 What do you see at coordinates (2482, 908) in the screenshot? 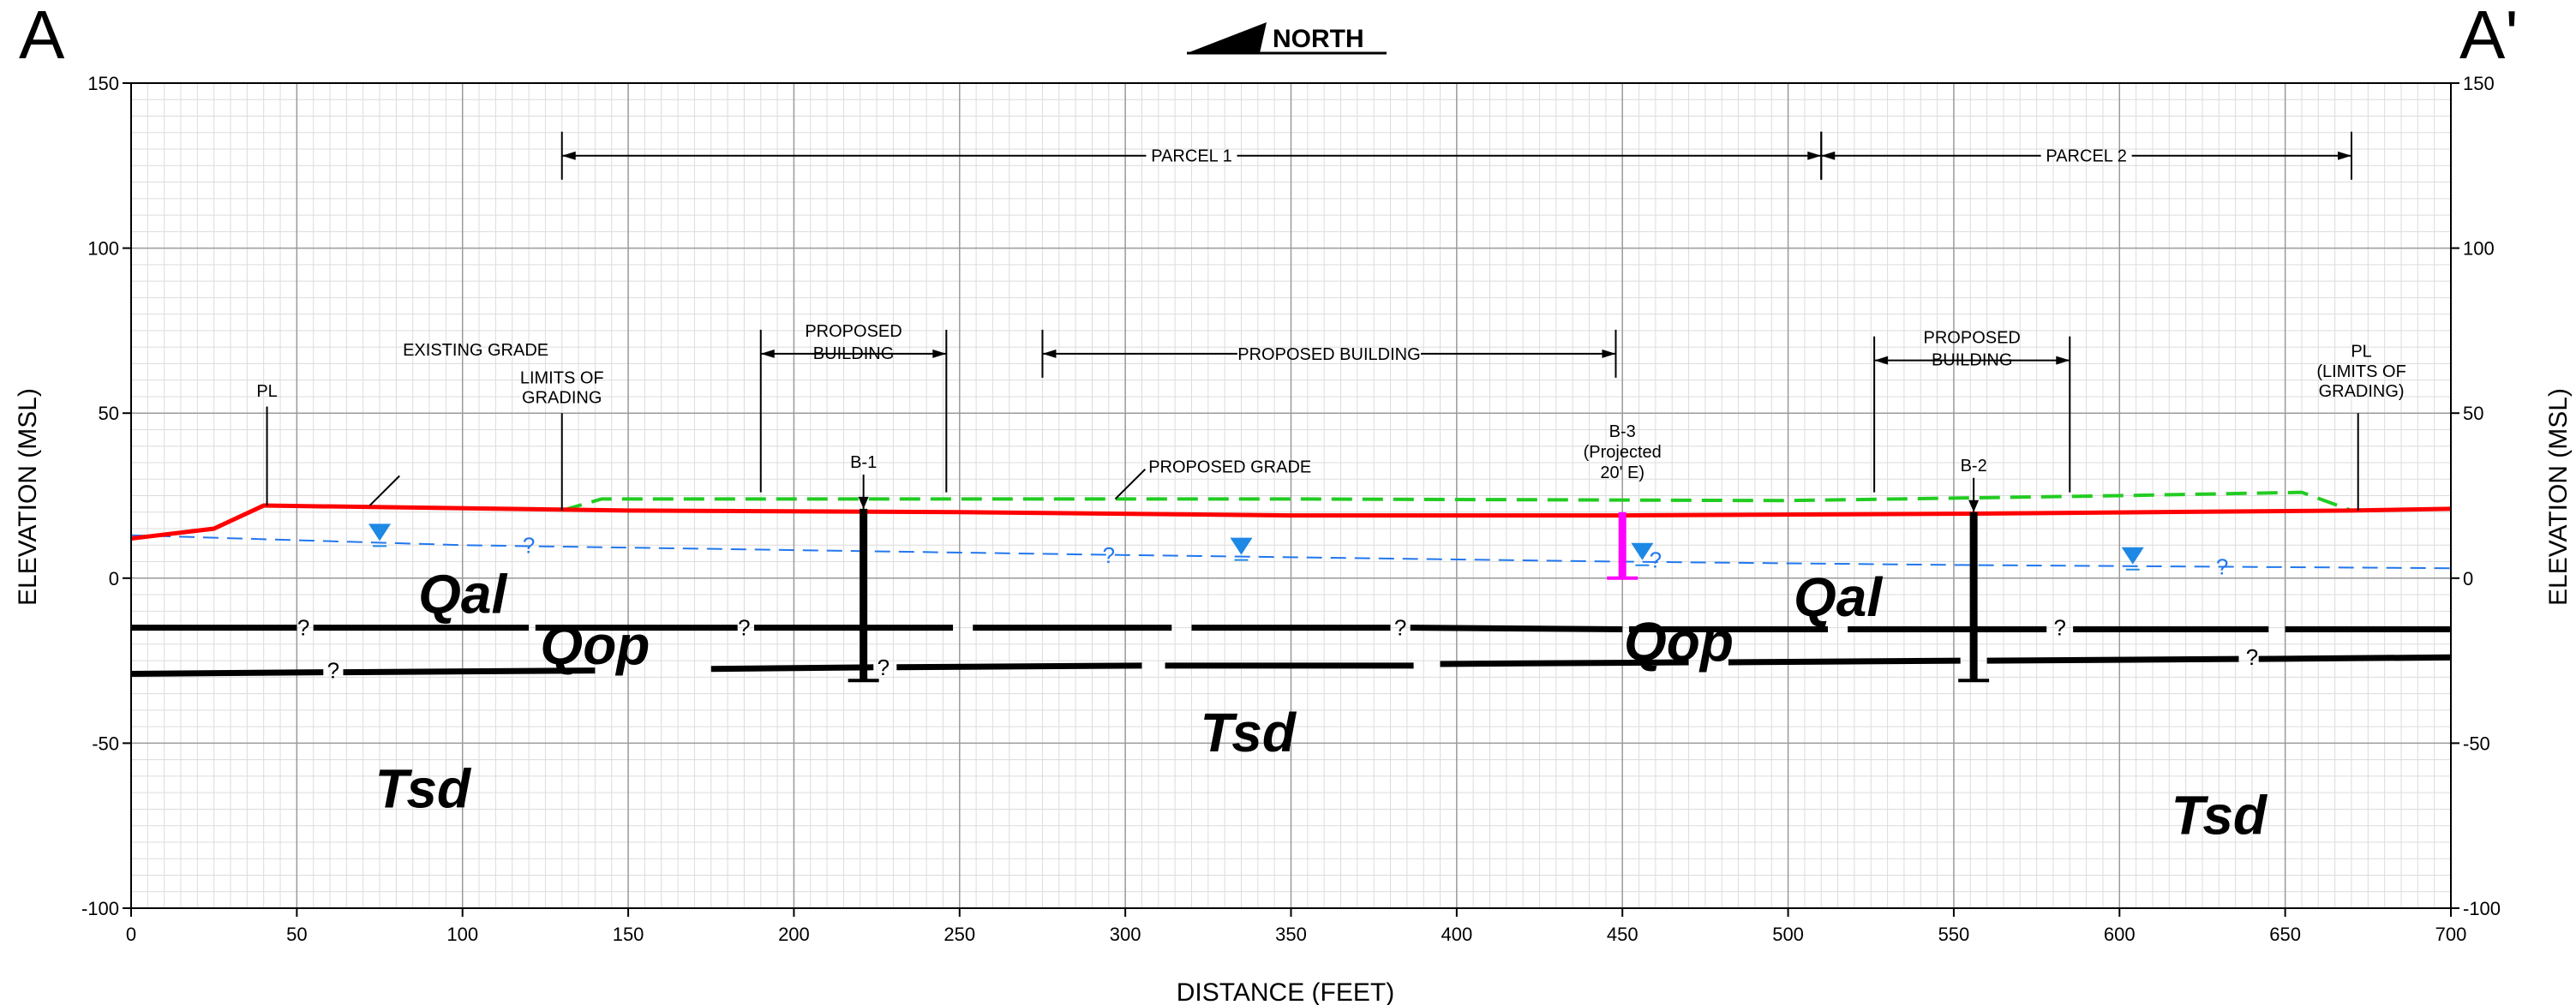
I see `y-tick-label-right: -100` at bounding box center [2482, 908].